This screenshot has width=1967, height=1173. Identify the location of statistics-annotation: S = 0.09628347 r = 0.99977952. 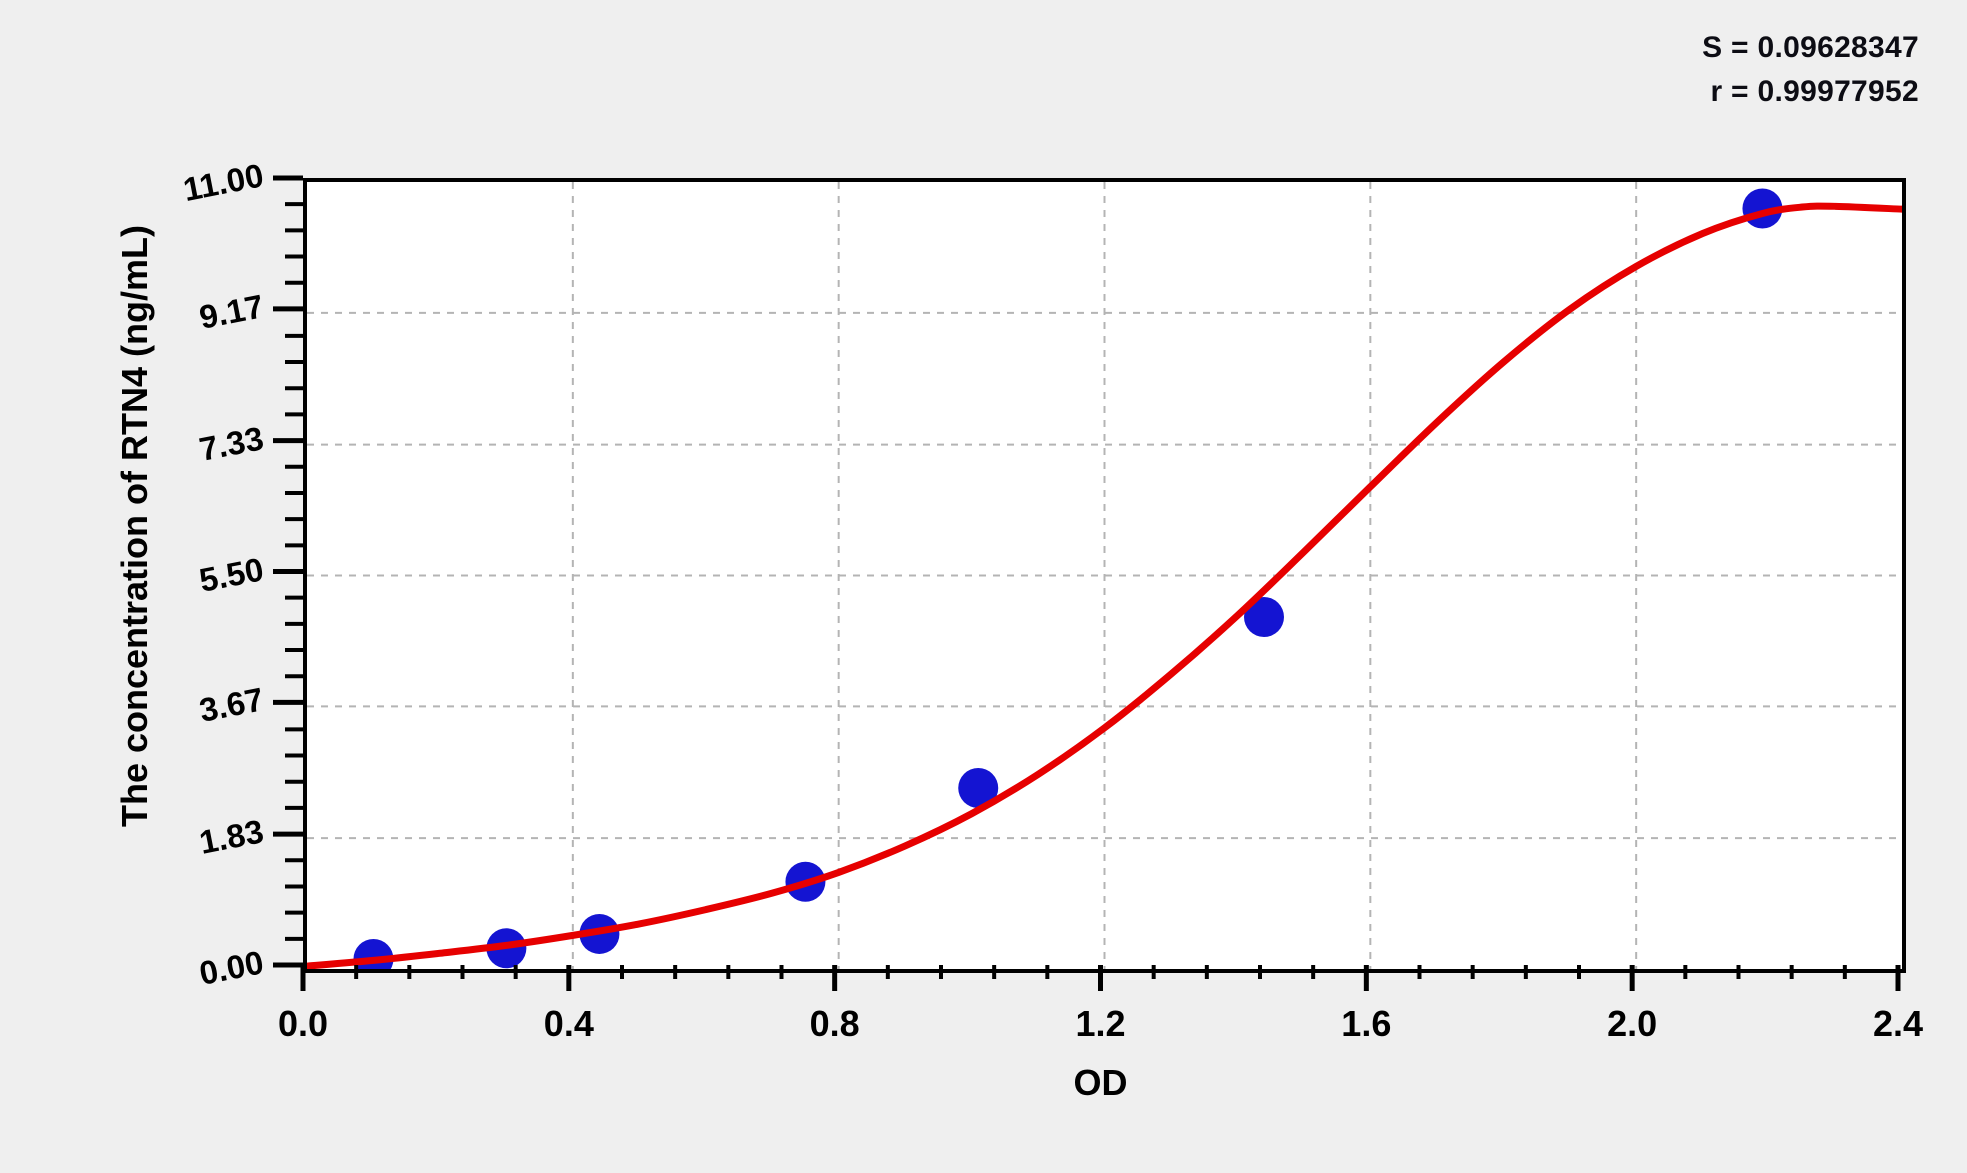
(1810, 69).